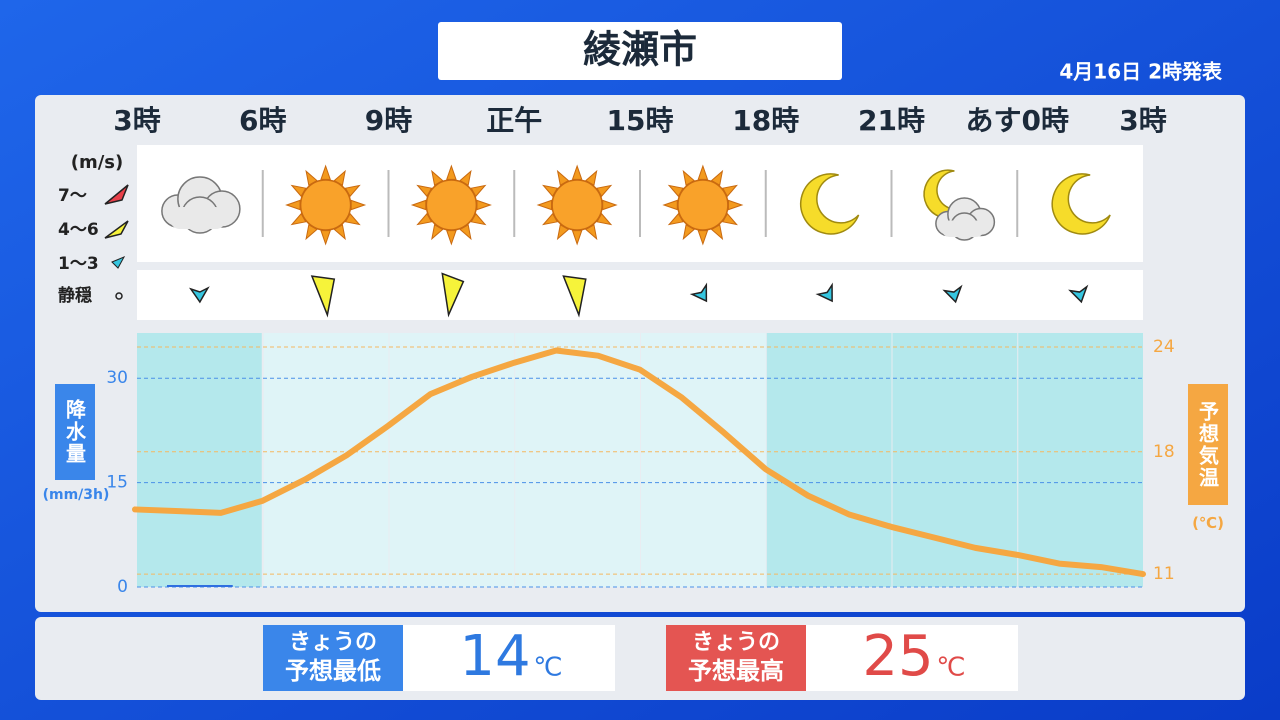 Image resolution: width=1280 pixels, height=720 pixels. Describe the element at coordinates (78, 264) in the screenshot. I see `wind-level: 1〜3` at that location.